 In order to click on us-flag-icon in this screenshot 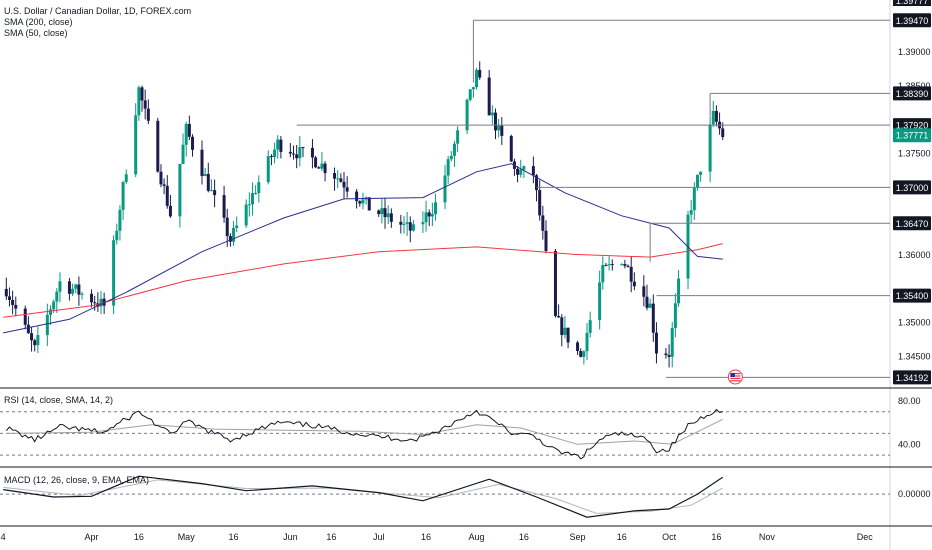, I will do `click(735, 377)`.